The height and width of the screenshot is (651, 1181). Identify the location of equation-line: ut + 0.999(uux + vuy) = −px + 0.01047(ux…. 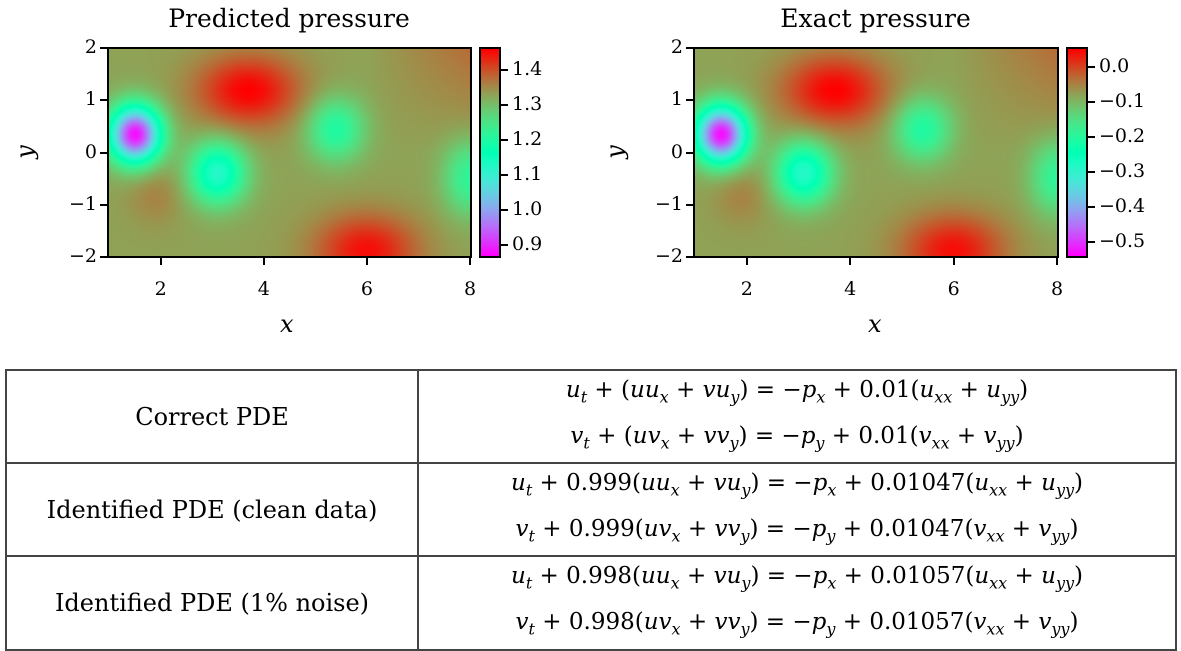
(796, 485).